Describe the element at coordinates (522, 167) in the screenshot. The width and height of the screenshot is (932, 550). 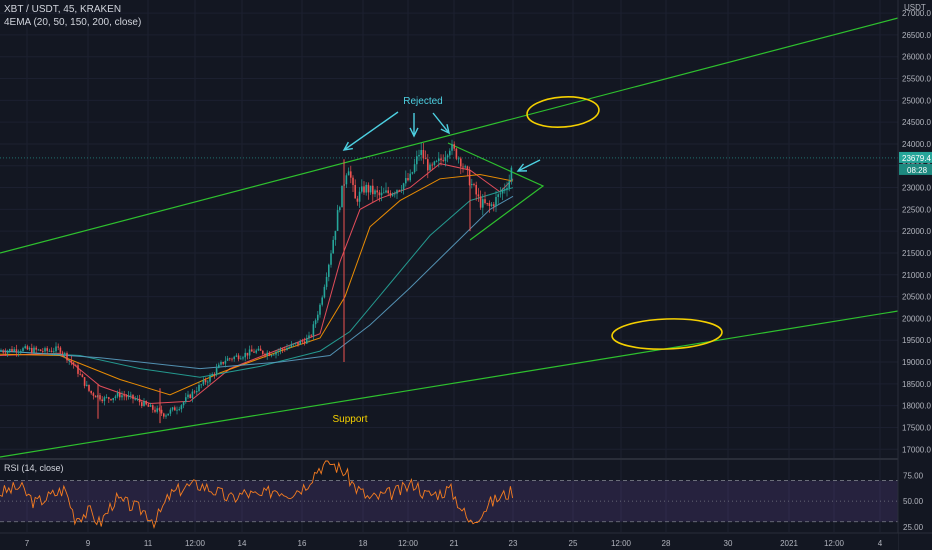
I see `arrow-head` at that location.